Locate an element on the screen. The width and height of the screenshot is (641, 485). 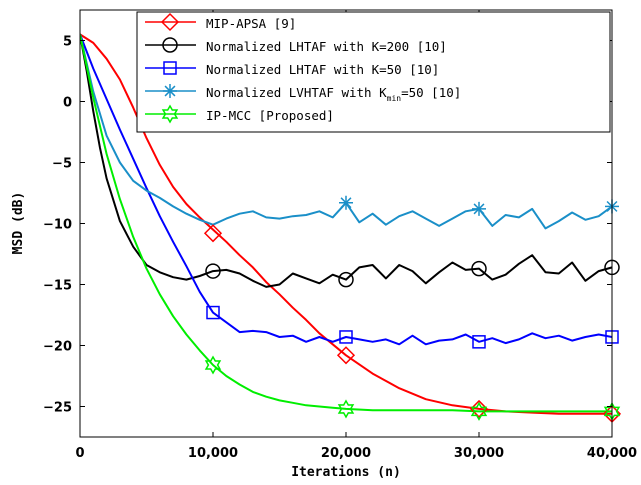
x-tick-label: 0 is located at coordinates (79, 453).